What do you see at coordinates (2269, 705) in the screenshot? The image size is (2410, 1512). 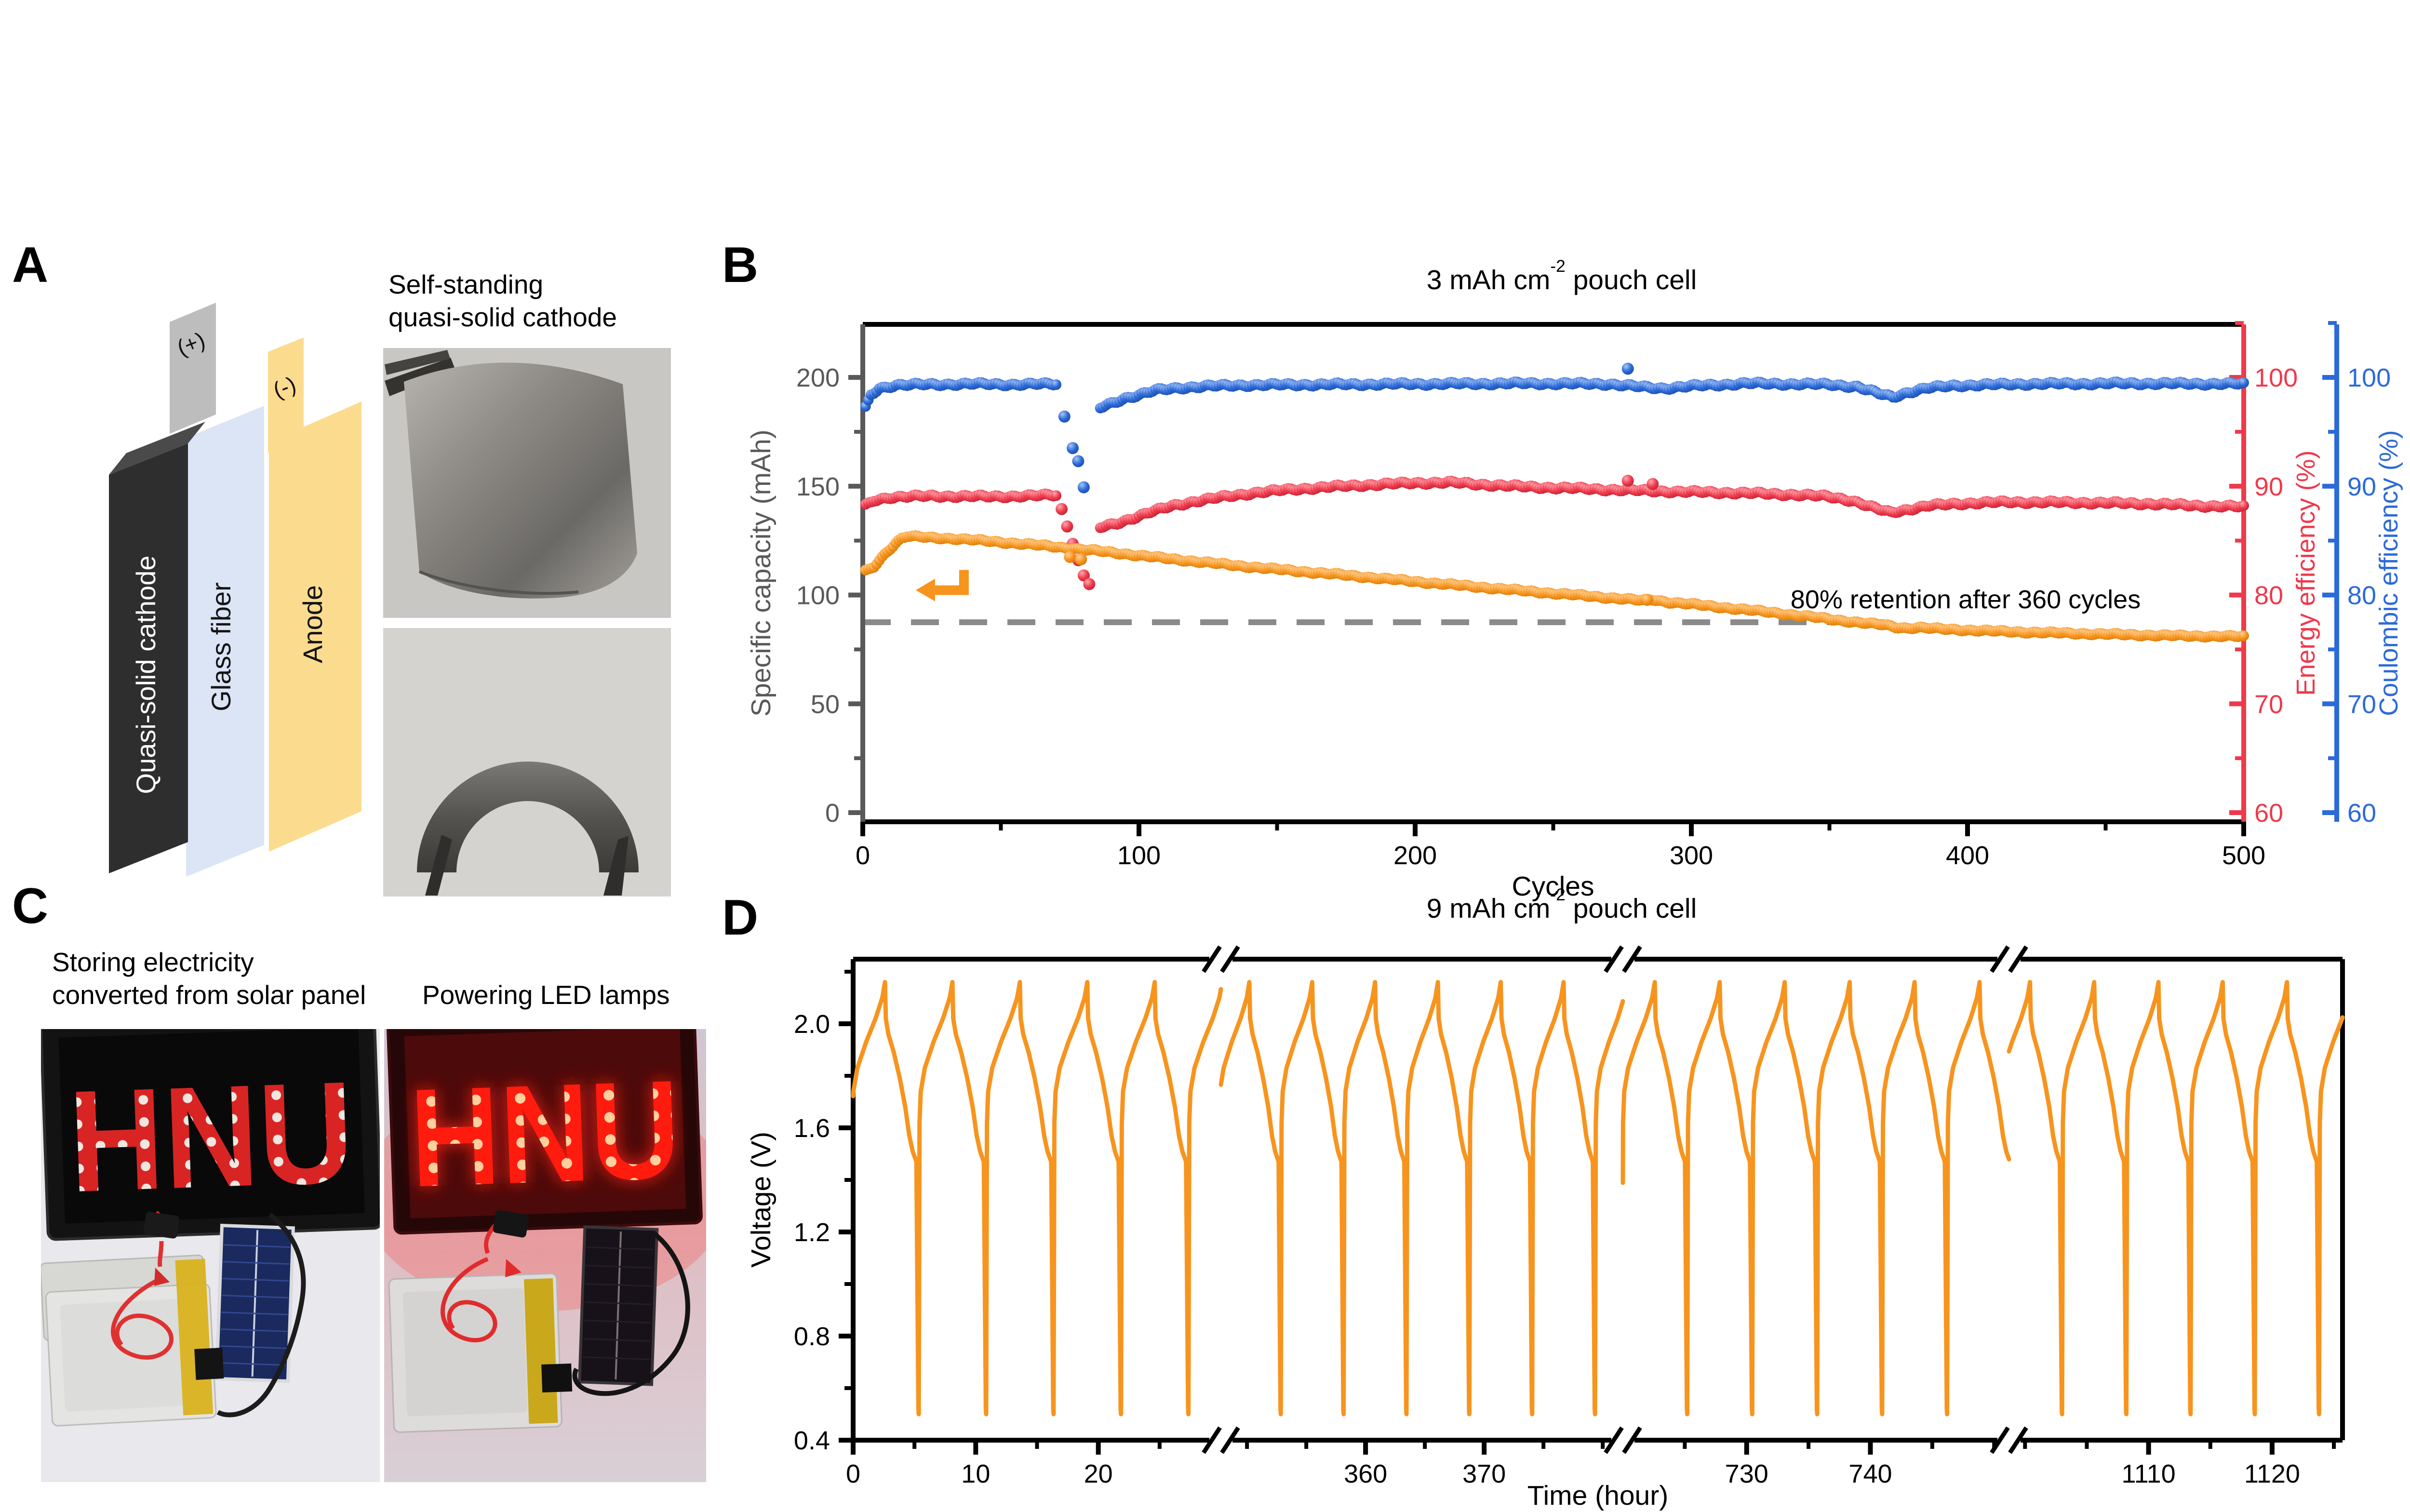 I see `b-red-tick-label: 70` at bounding box center [2269, 705].